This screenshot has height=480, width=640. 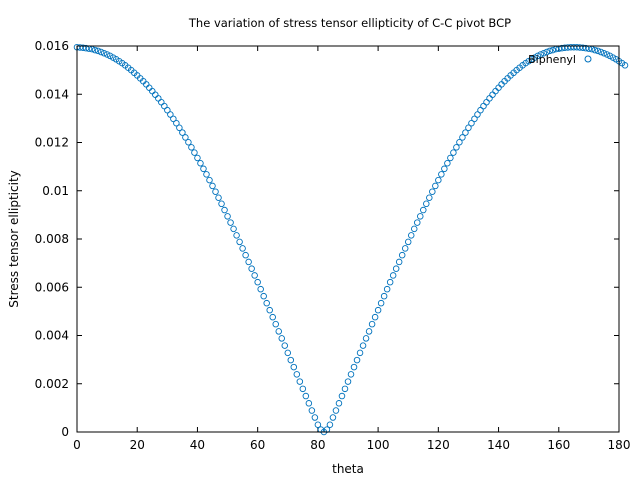 I want to click on x-tick-label: 20, so click(x=137, y=445).